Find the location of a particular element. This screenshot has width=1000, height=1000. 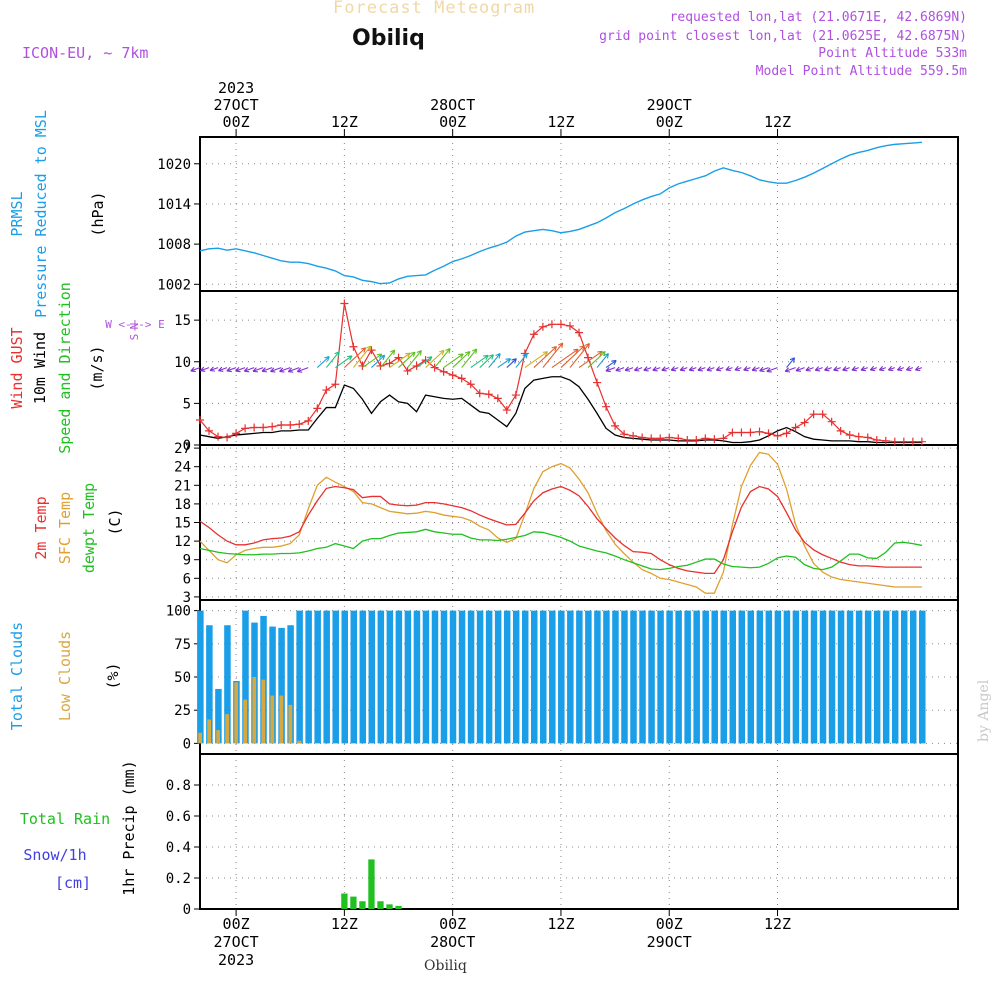

y-tick-label: 9 is located at coordinates (187, 561).